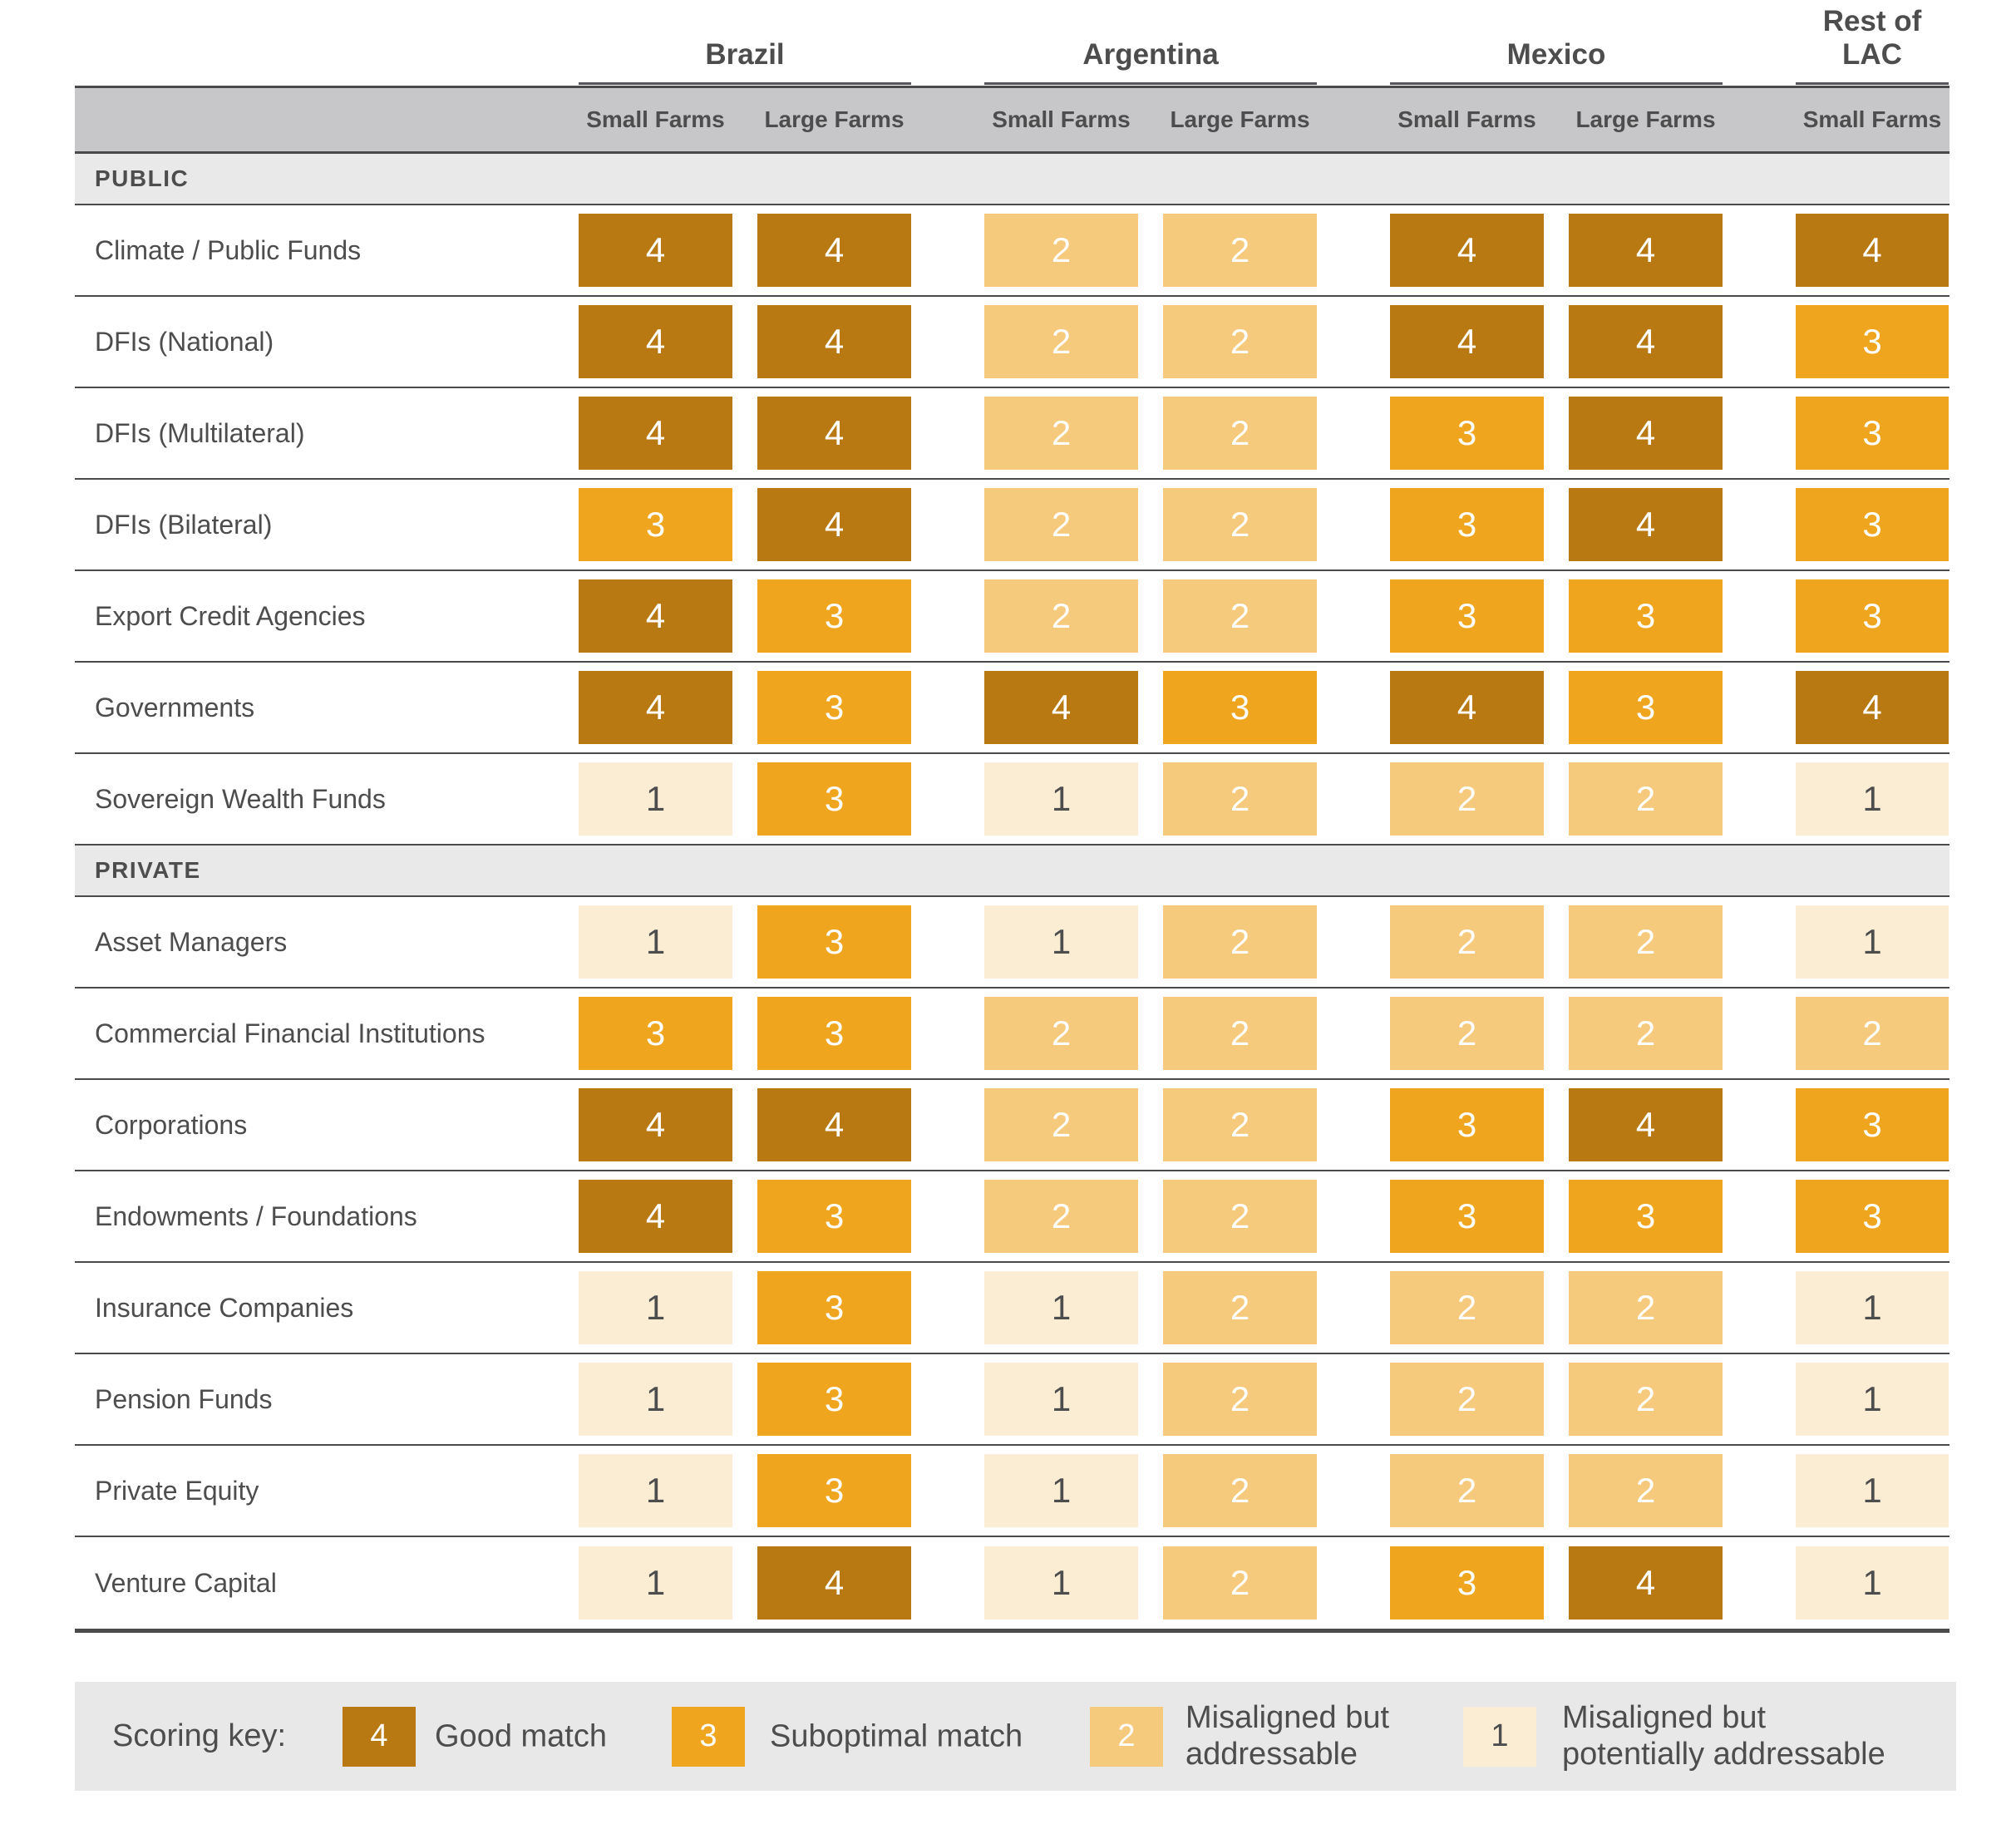 The image size is (2016, 1834). What do you see at coordinates (521, 1736) in the screenshot?
I see `legend-label-good-match: Good match` at bounding box center [521, 1736].